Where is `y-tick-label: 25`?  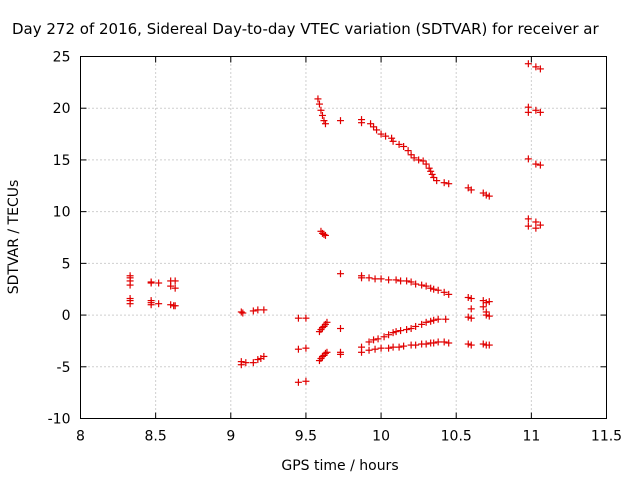 y-tick-label: 25 is located at coordinates (62, 58).